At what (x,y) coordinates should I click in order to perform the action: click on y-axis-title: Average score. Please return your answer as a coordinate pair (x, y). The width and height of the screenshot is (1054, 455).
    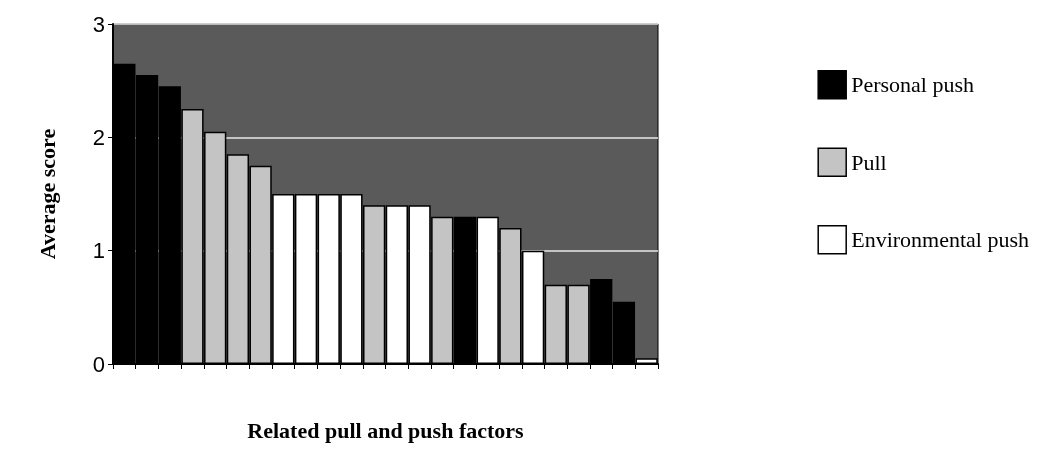
    Looking at the image, I should click on (47, 194).